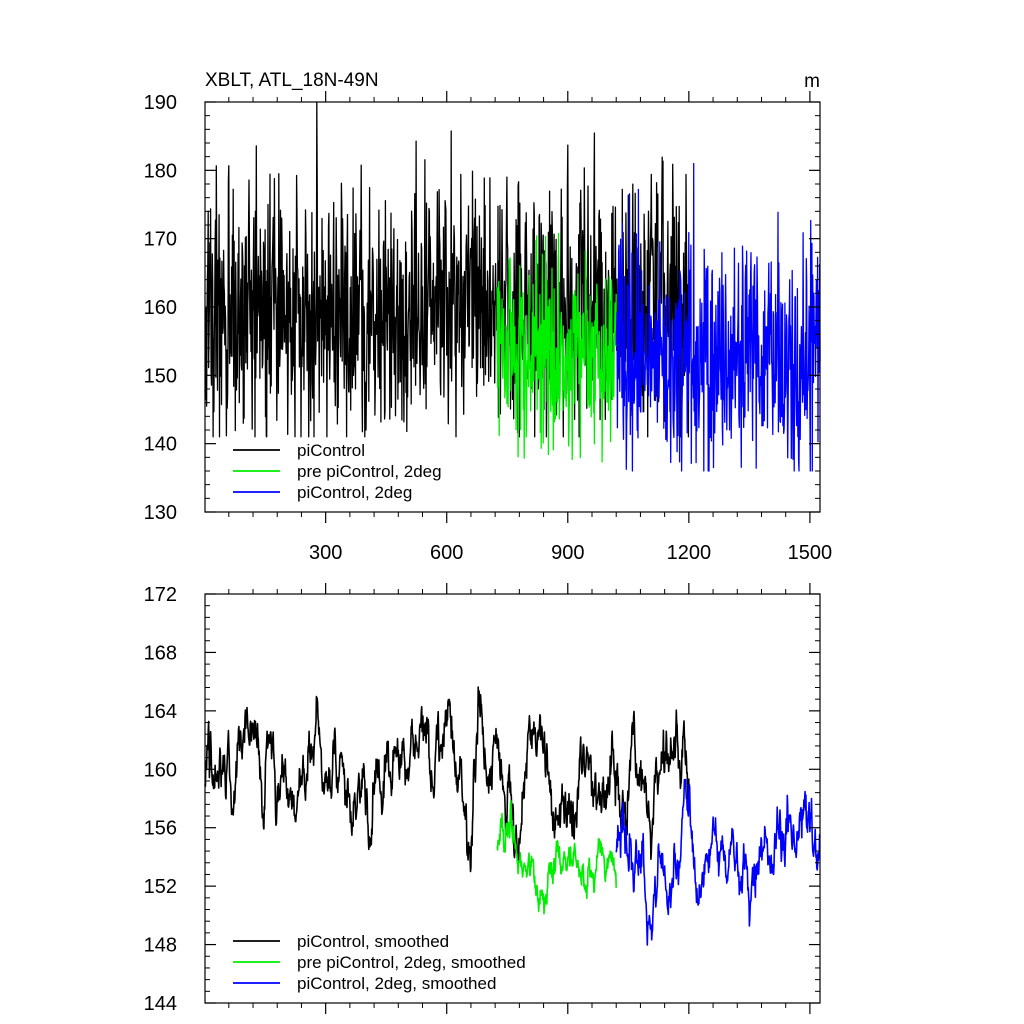  I want to click on chart-title: XBLT, ATL_18N-49N, so click(292, 80).